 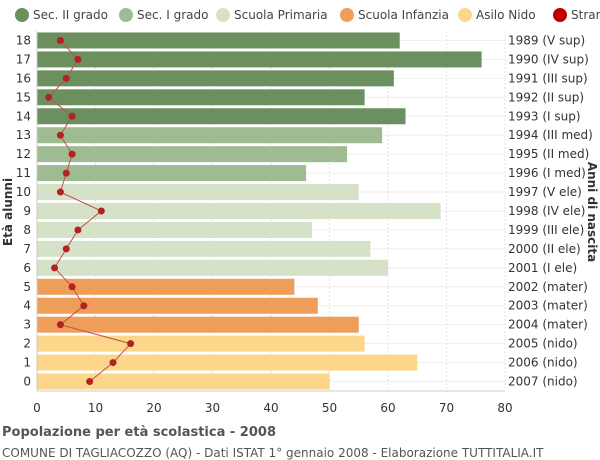 What do you see at coordinates (27, 325) in the screenshot?
I see `y-tick-label: 3` at bounding box center [27, 325].